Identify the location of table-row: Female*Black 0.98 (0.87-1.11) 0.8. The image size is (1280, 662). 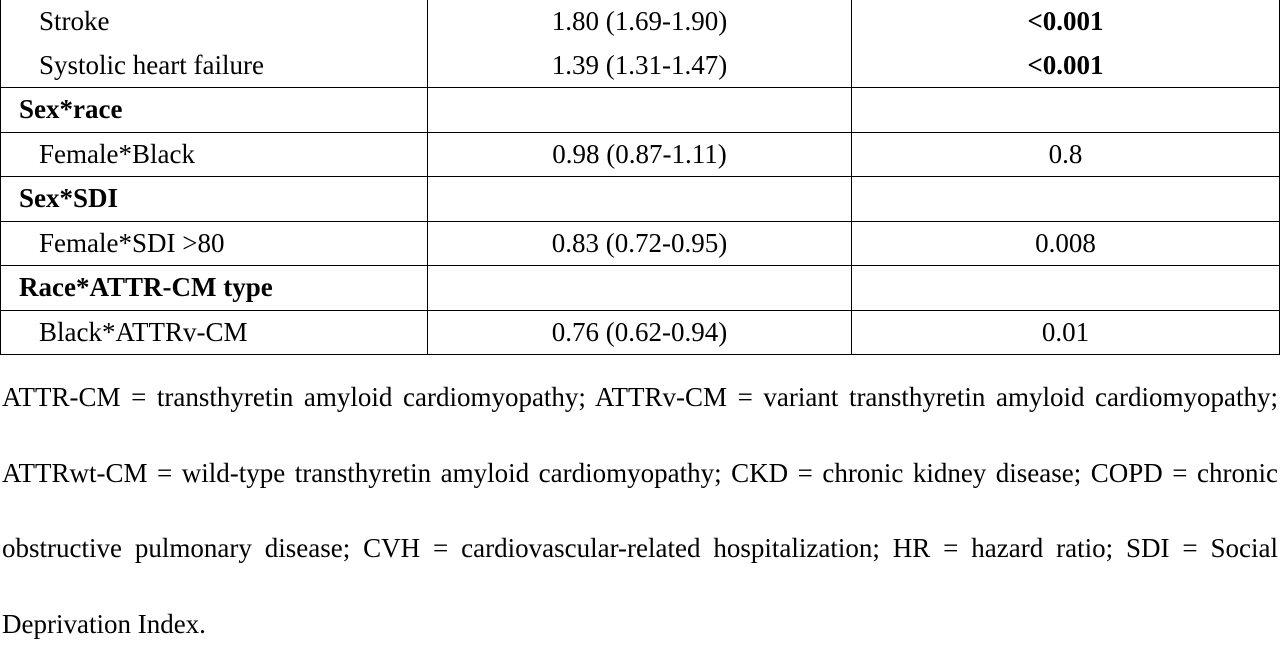
(640, 154).